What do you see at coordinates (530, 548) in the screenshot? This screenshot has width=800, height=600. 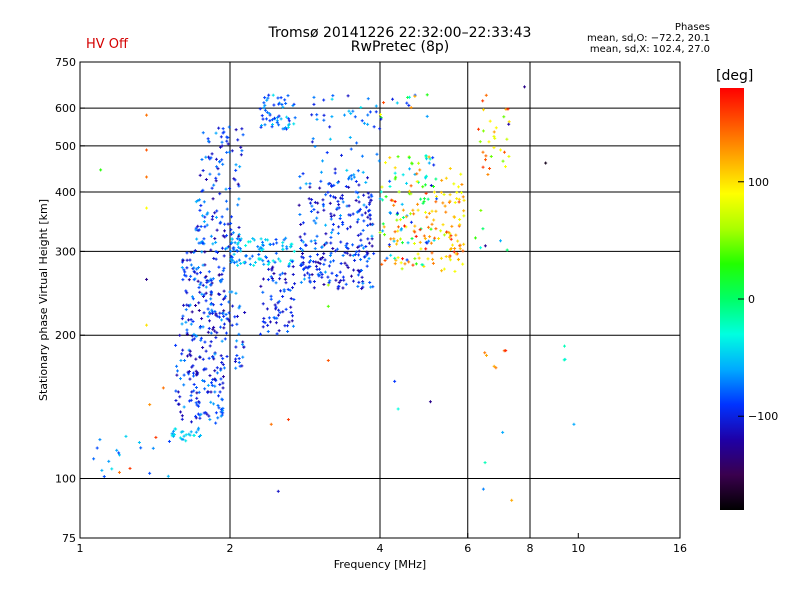 I see `x-tick-label: 8` at bounding box center [530, 548].